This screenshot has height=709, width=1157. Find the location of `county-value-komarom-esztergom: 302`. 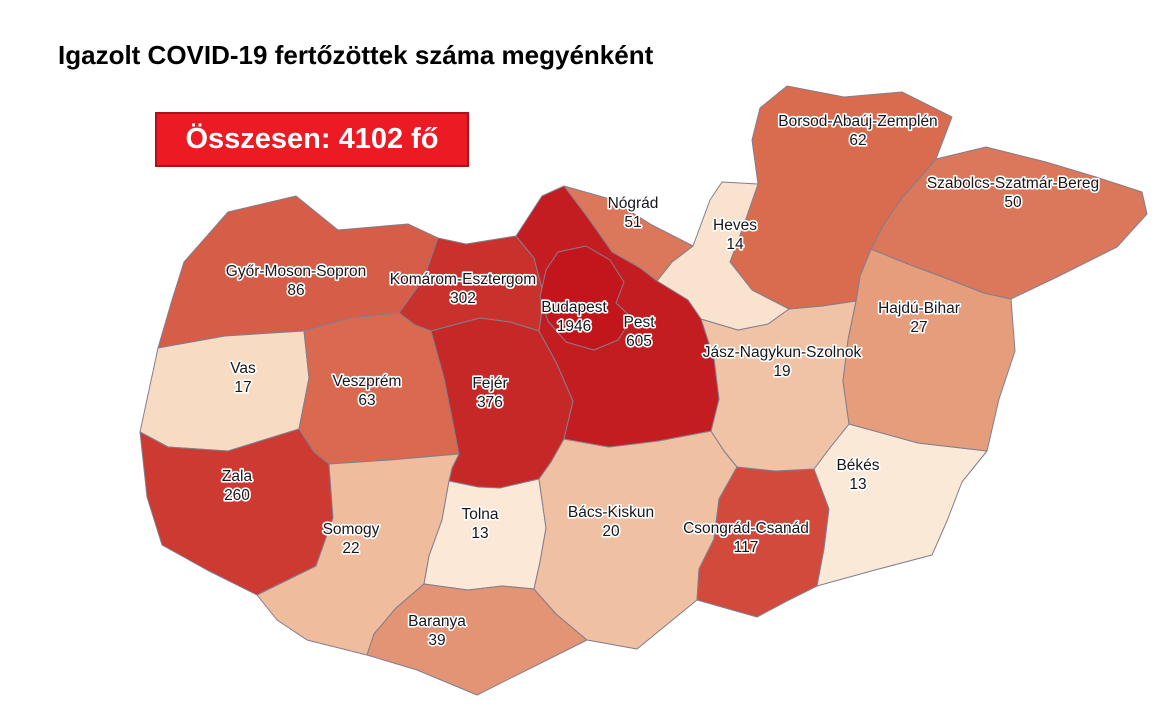

county-value-komarom-esztergom: 302 is located at coordinates (463, 298).